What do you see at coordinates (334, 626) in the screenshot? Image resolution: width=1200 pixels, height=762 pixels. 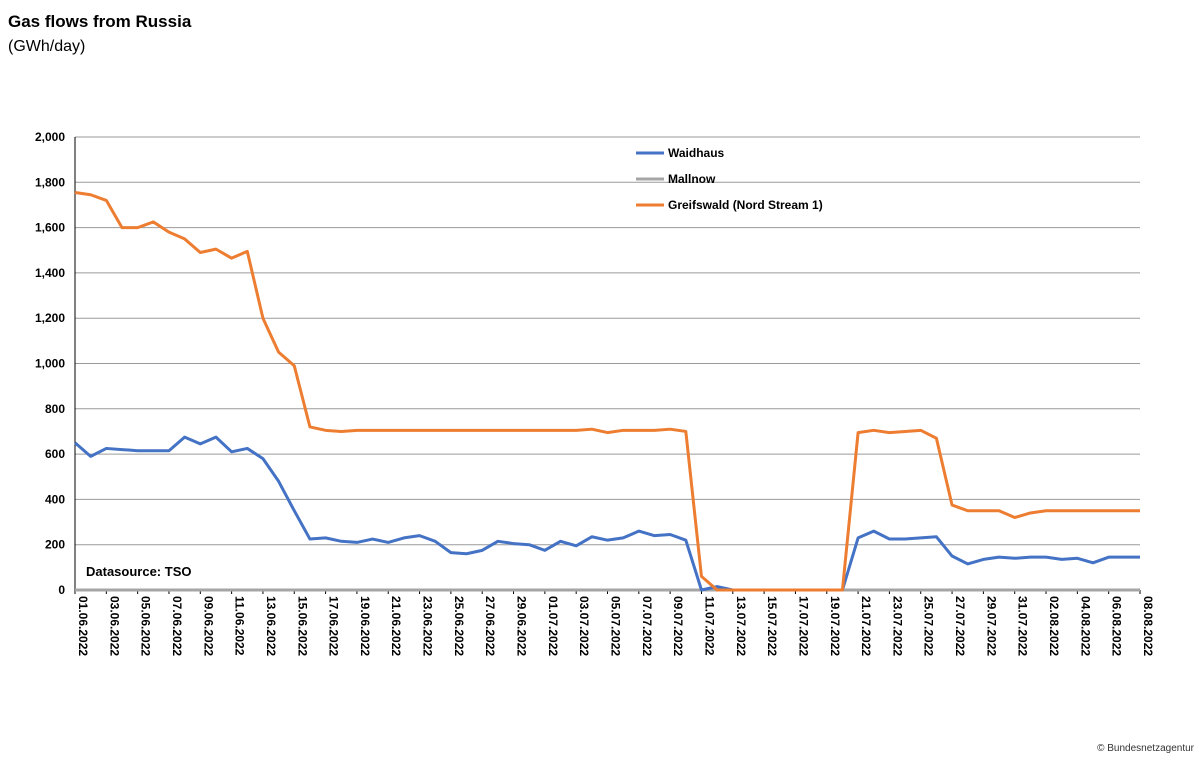 I see `x-tick-label: 17.06.2022` at bounding box center [334, 626].